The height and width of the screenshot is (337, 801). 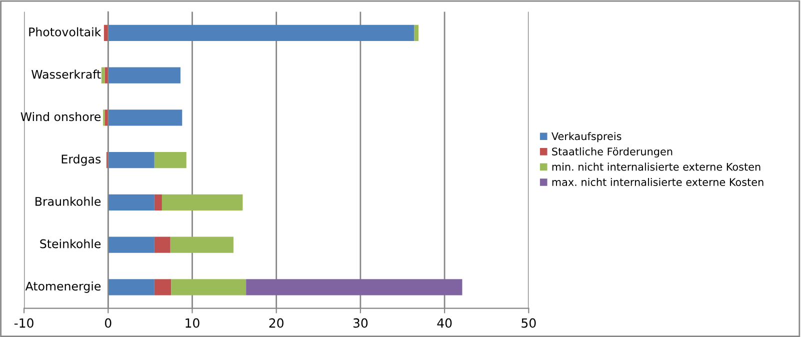 I want to click on legend-label: Staatliche Förderungen, so click(x=612, y=152).